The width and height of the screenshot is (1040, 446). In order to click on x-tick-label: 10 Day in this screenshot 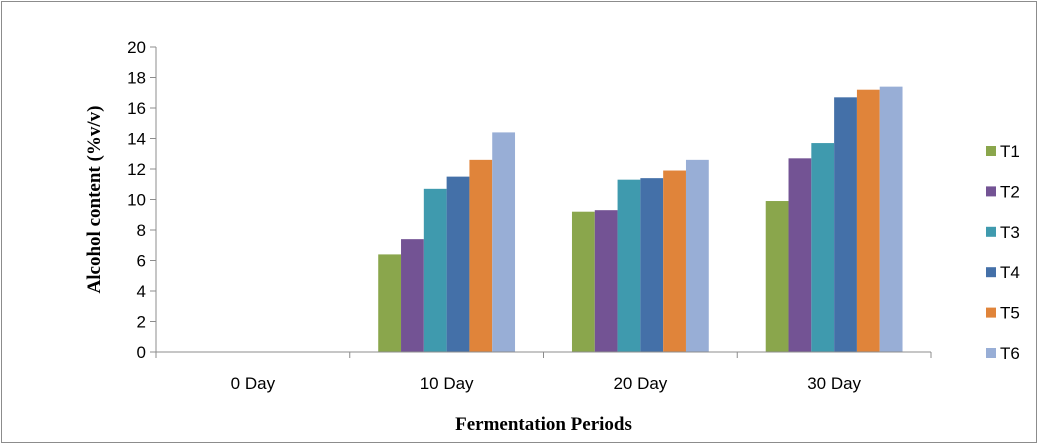, I will do `click(447, 383)`.